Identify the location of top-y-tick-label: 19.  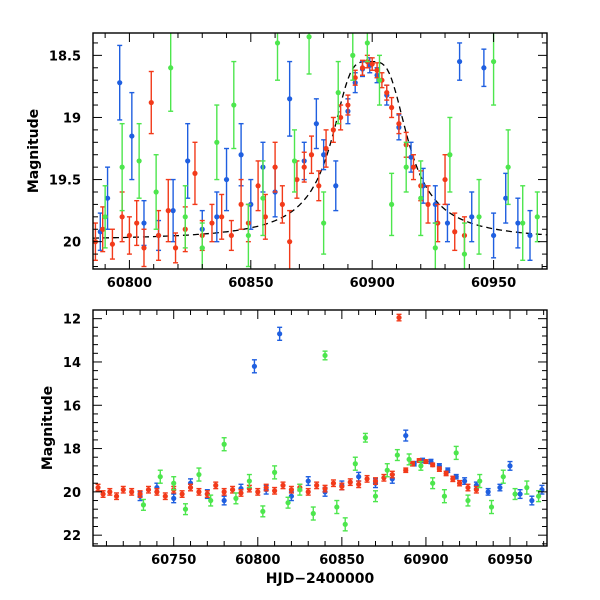
(72, 118).